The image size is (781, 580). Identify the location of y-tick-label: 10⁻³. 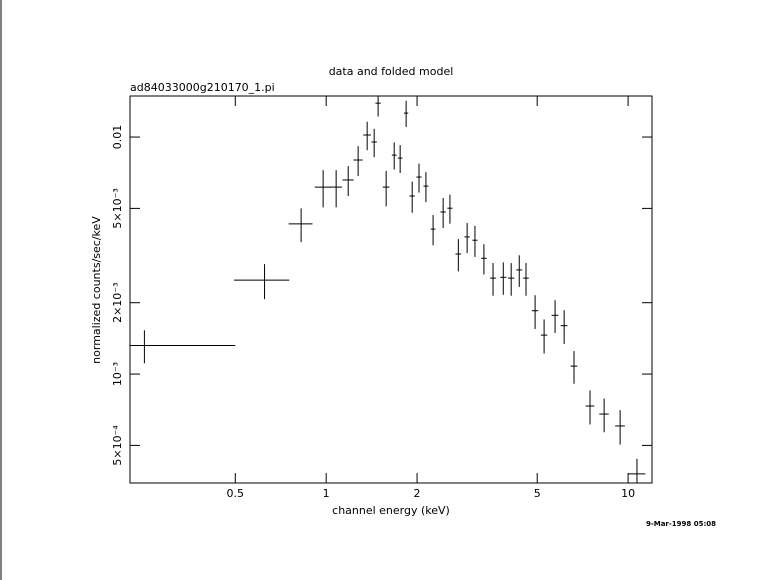
(117, 374).